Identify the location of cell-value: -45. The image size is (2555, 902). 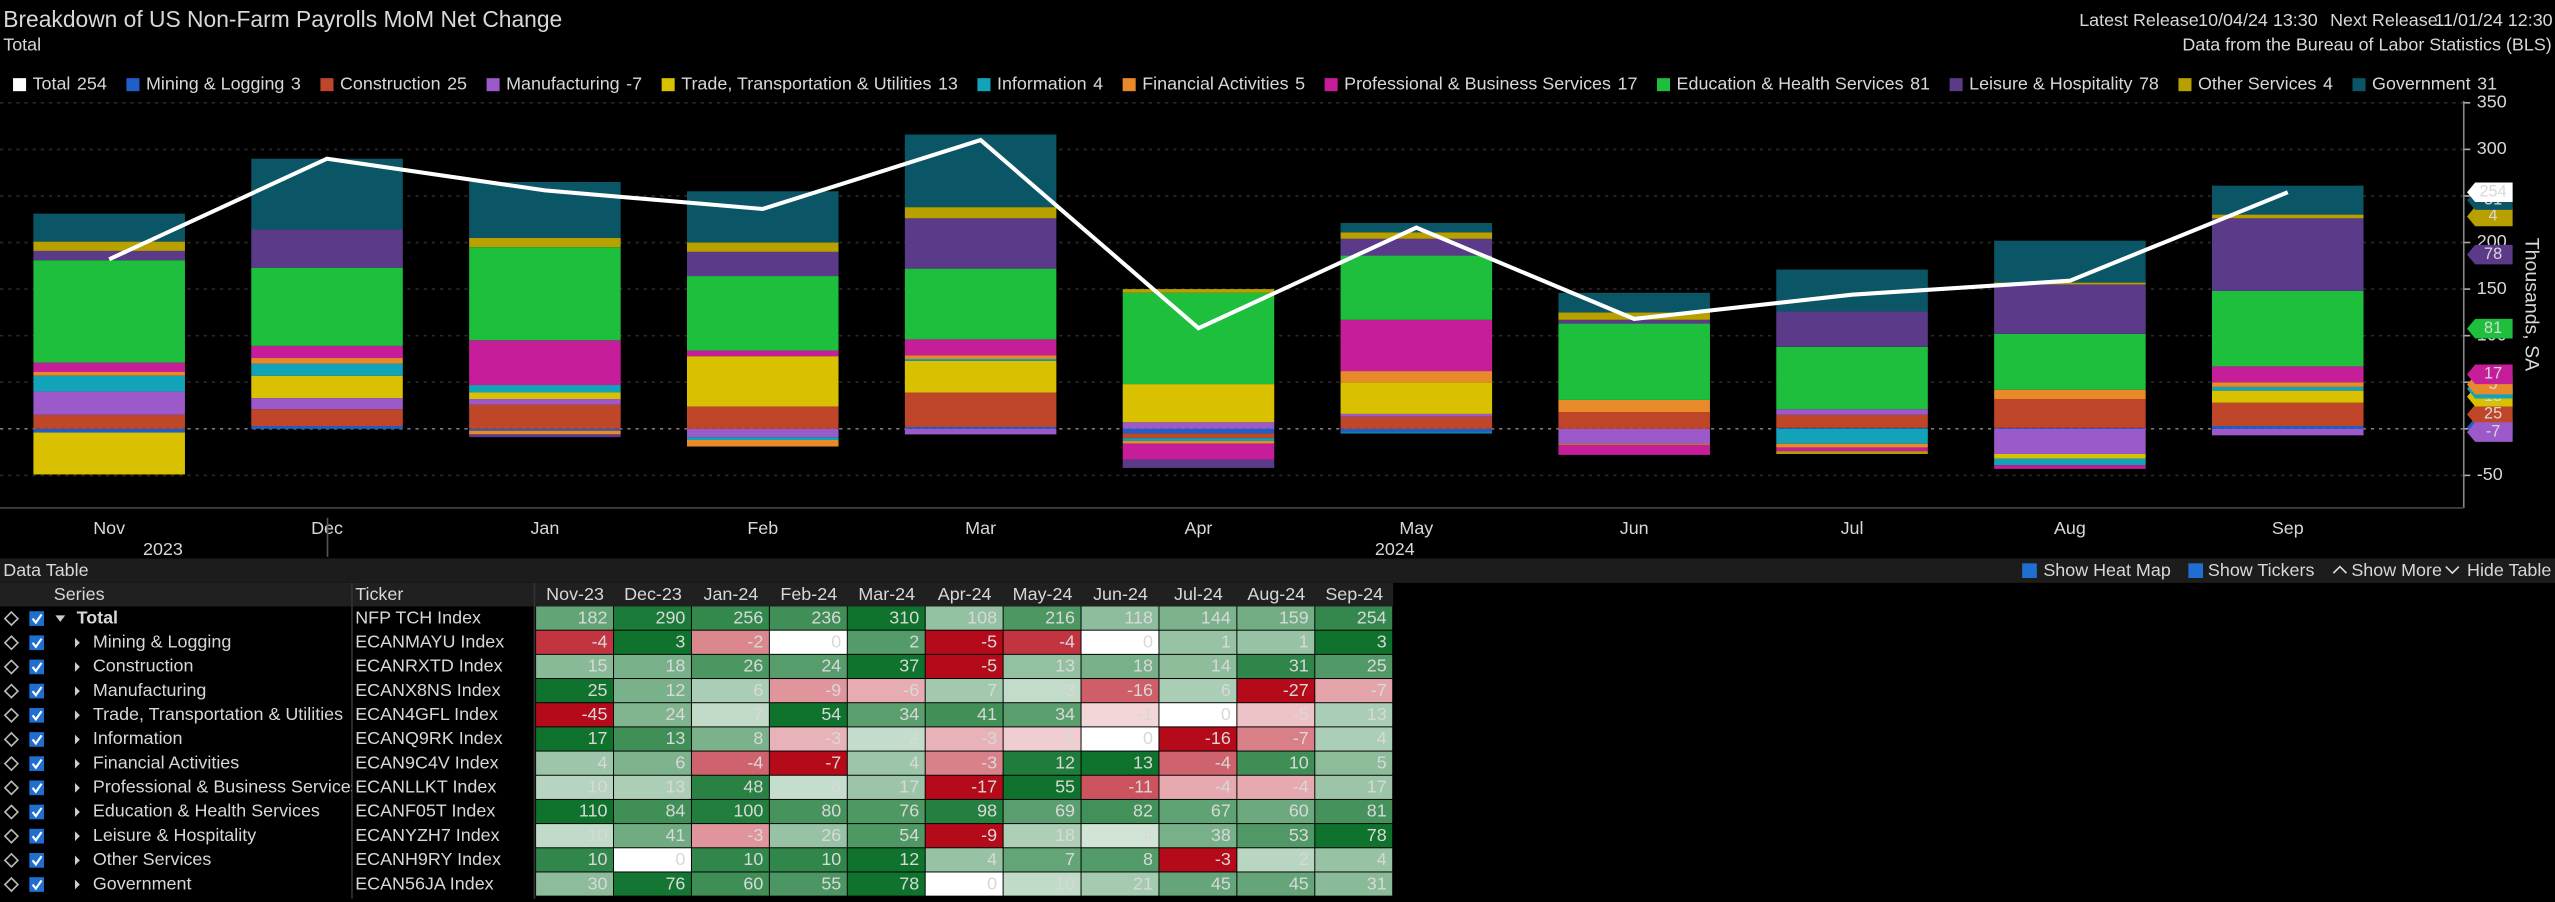
(595, 714).